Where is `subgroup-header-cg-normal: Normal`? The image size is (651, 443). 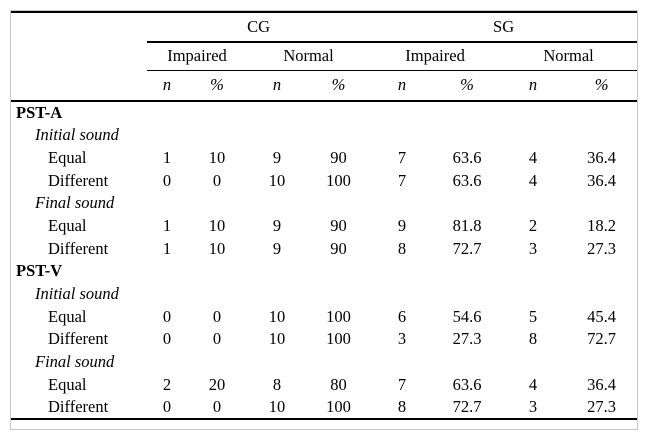
subgroup-header-cg-normal: Normal is located at coordinates (309, 56).